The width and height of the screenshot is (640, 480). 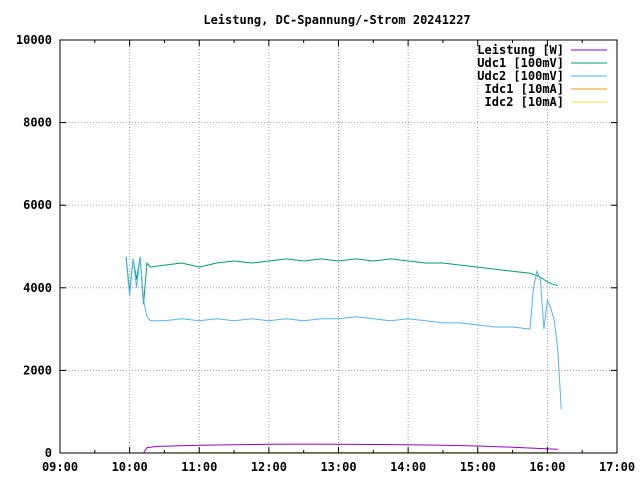 I want to click on x-tick-label: 14:00, so click(x=408, y=467).